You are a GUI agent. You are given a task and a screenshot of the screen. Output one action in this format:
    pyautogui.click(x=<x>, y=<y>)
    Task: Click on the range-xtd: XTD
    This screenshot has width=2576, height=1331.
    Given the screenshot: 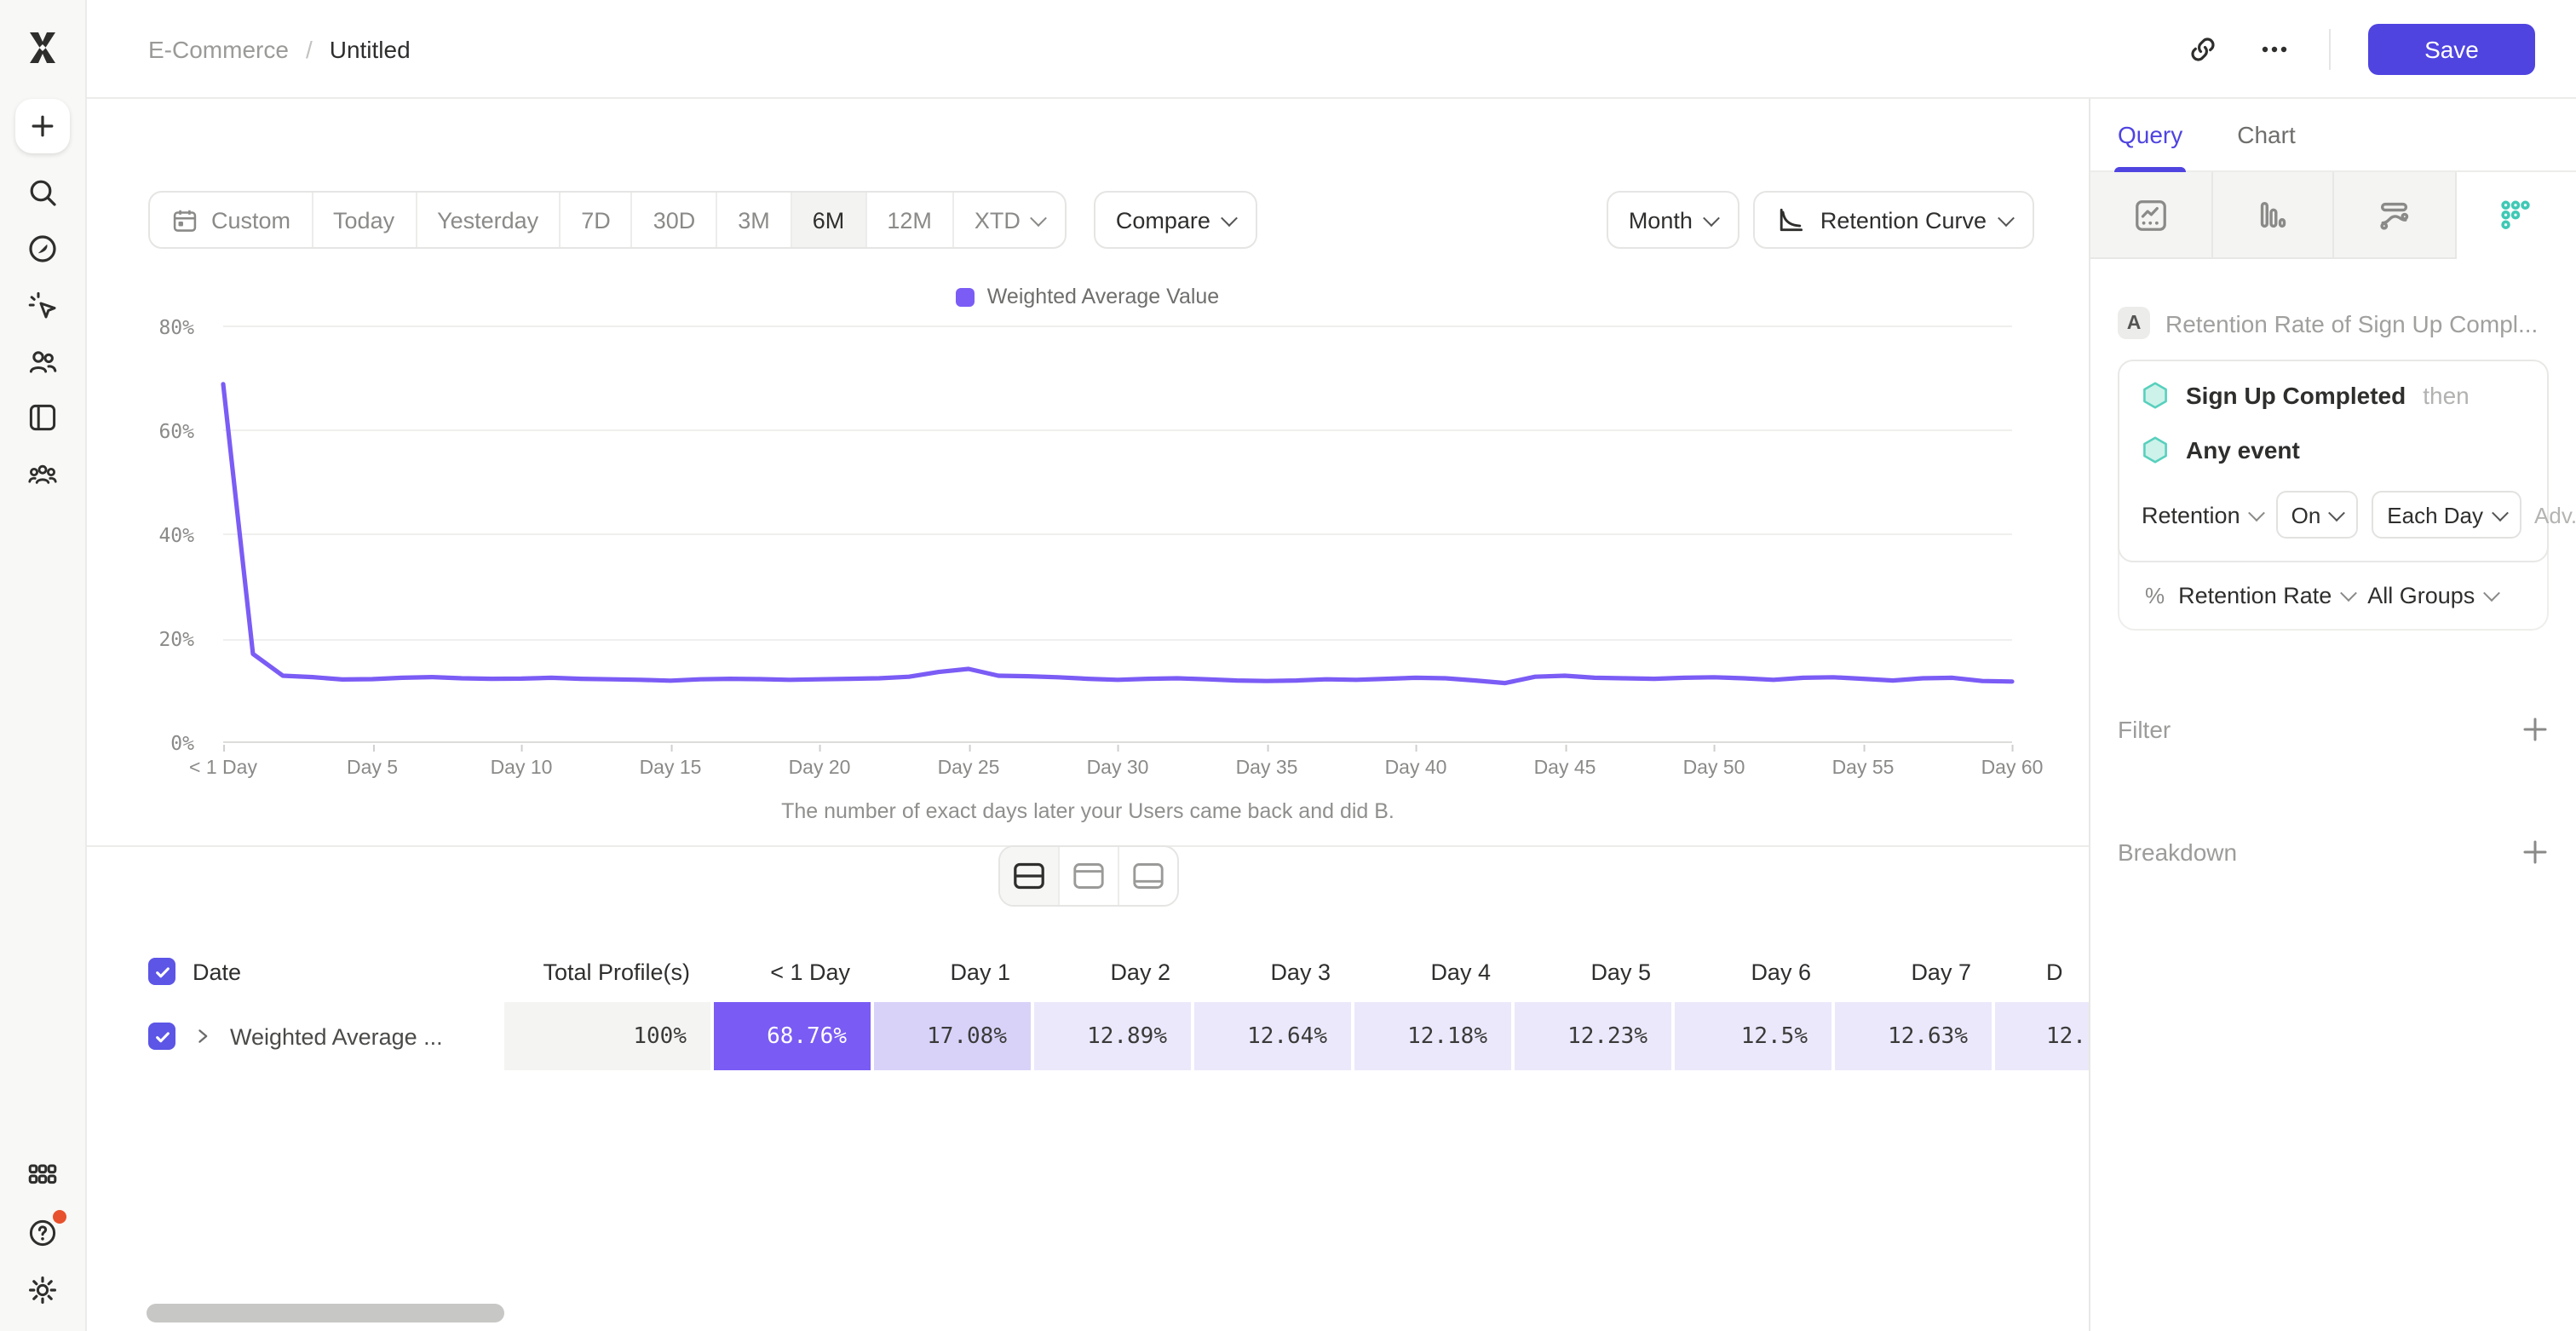 What is the action you would take?
    pyautogui.click(x=1010, y=220)
    